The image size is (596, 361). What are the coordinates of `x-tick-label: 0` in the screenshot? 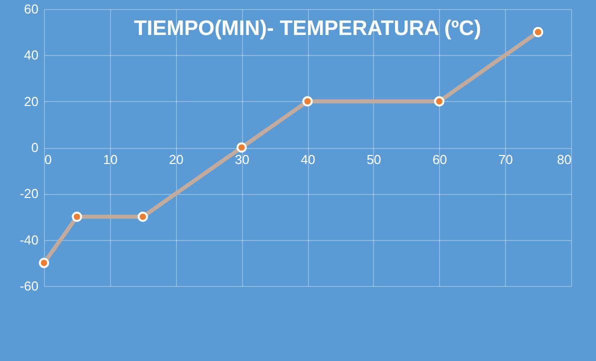 It's located at (48, 159).